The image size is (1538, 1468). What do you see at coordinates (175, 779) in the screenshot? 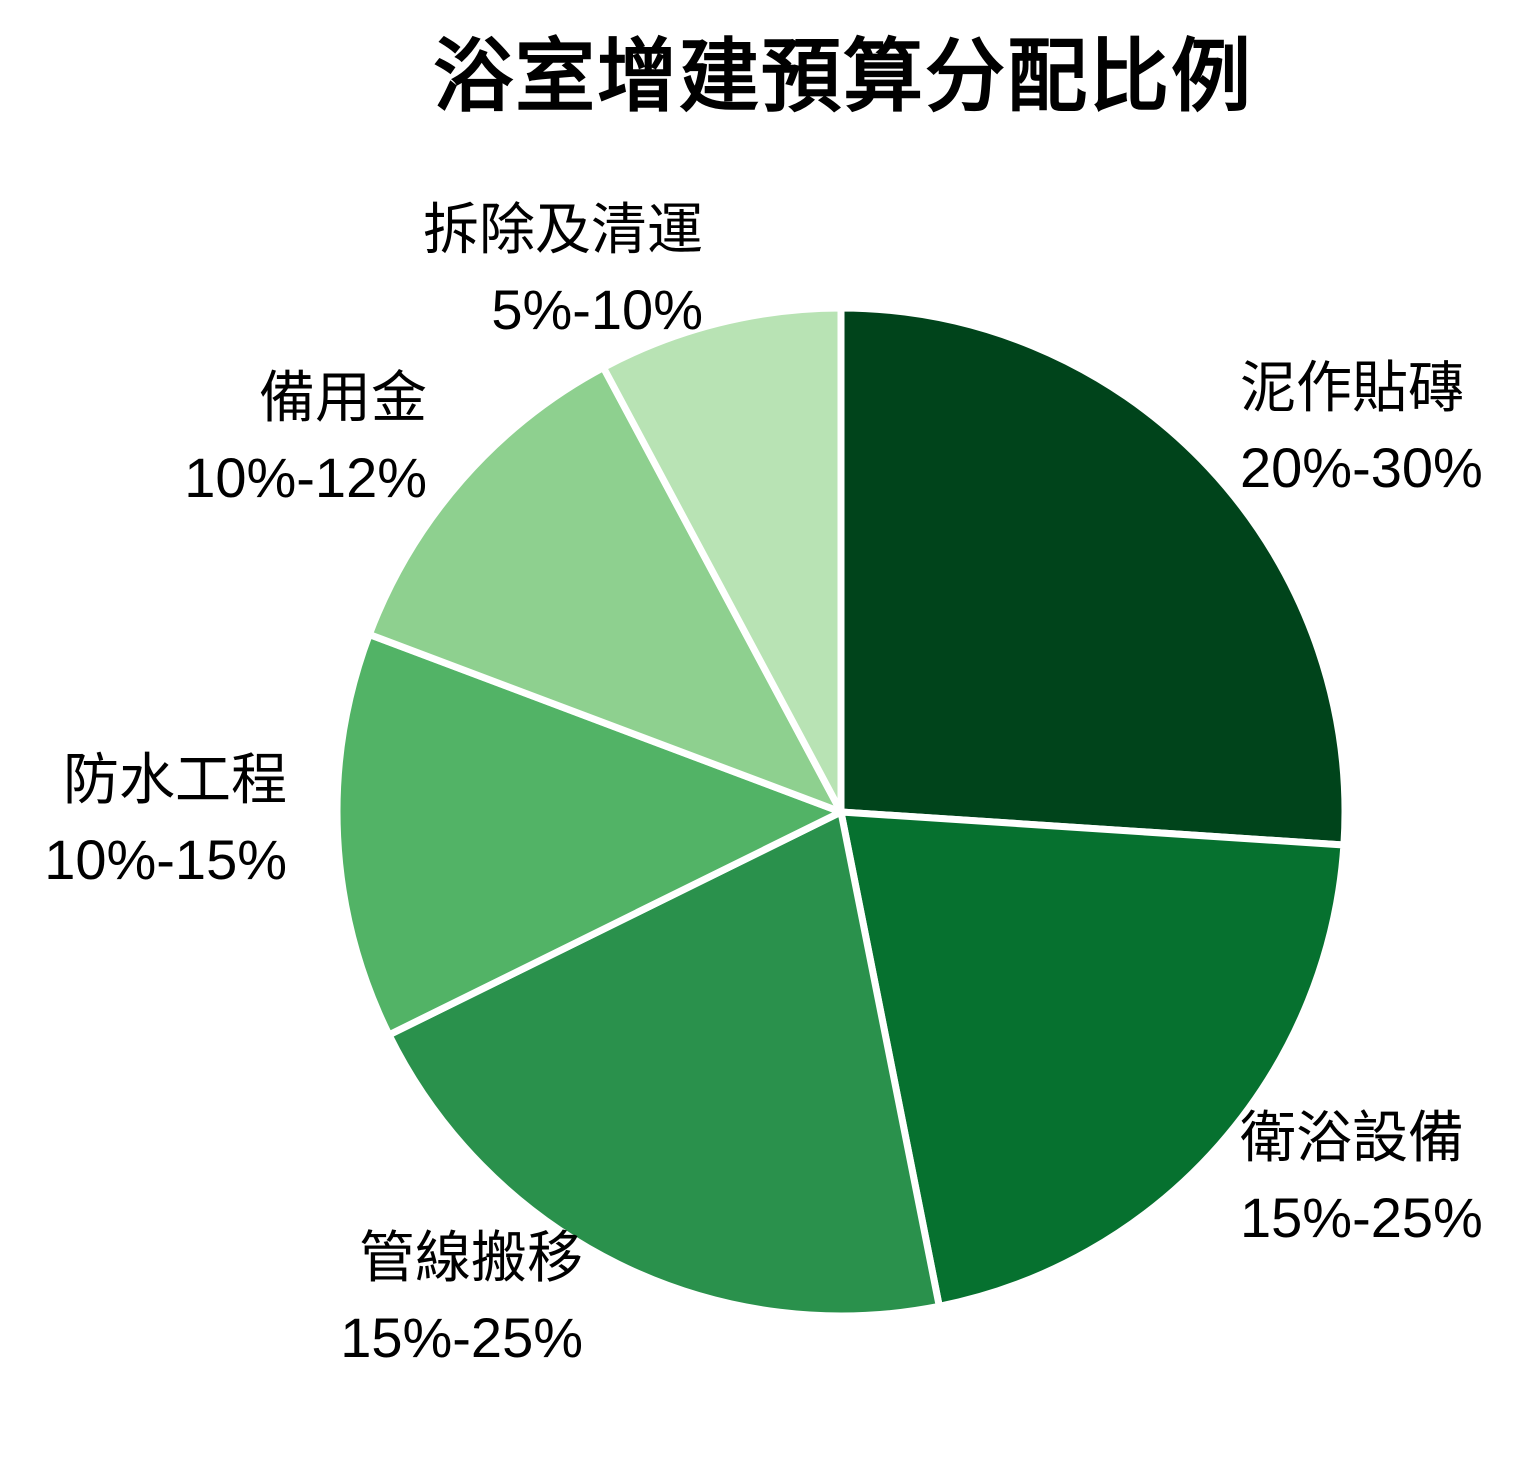
I see `slice-label-waterproof-name: 防水工程` at bounding box center [175, 779].